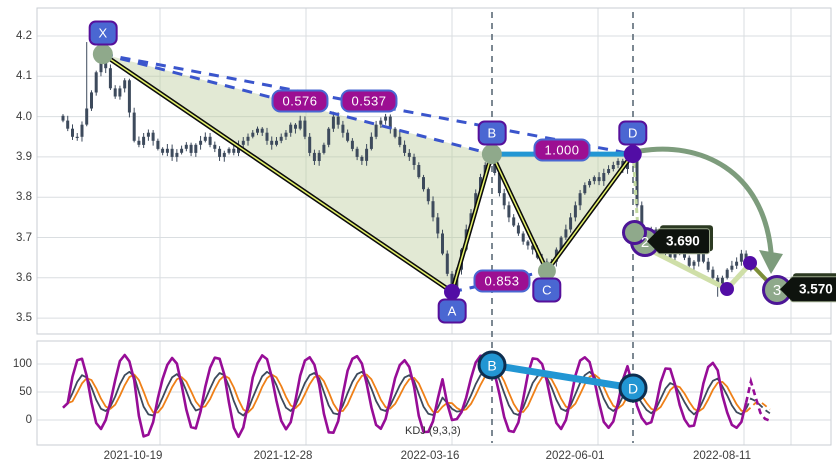 This screenshot has height=471, width=836. What do you see at coordinates (452, 311) in the screenshot?
I see `pattern-badge-a: A` at bounding box center [452, 311].